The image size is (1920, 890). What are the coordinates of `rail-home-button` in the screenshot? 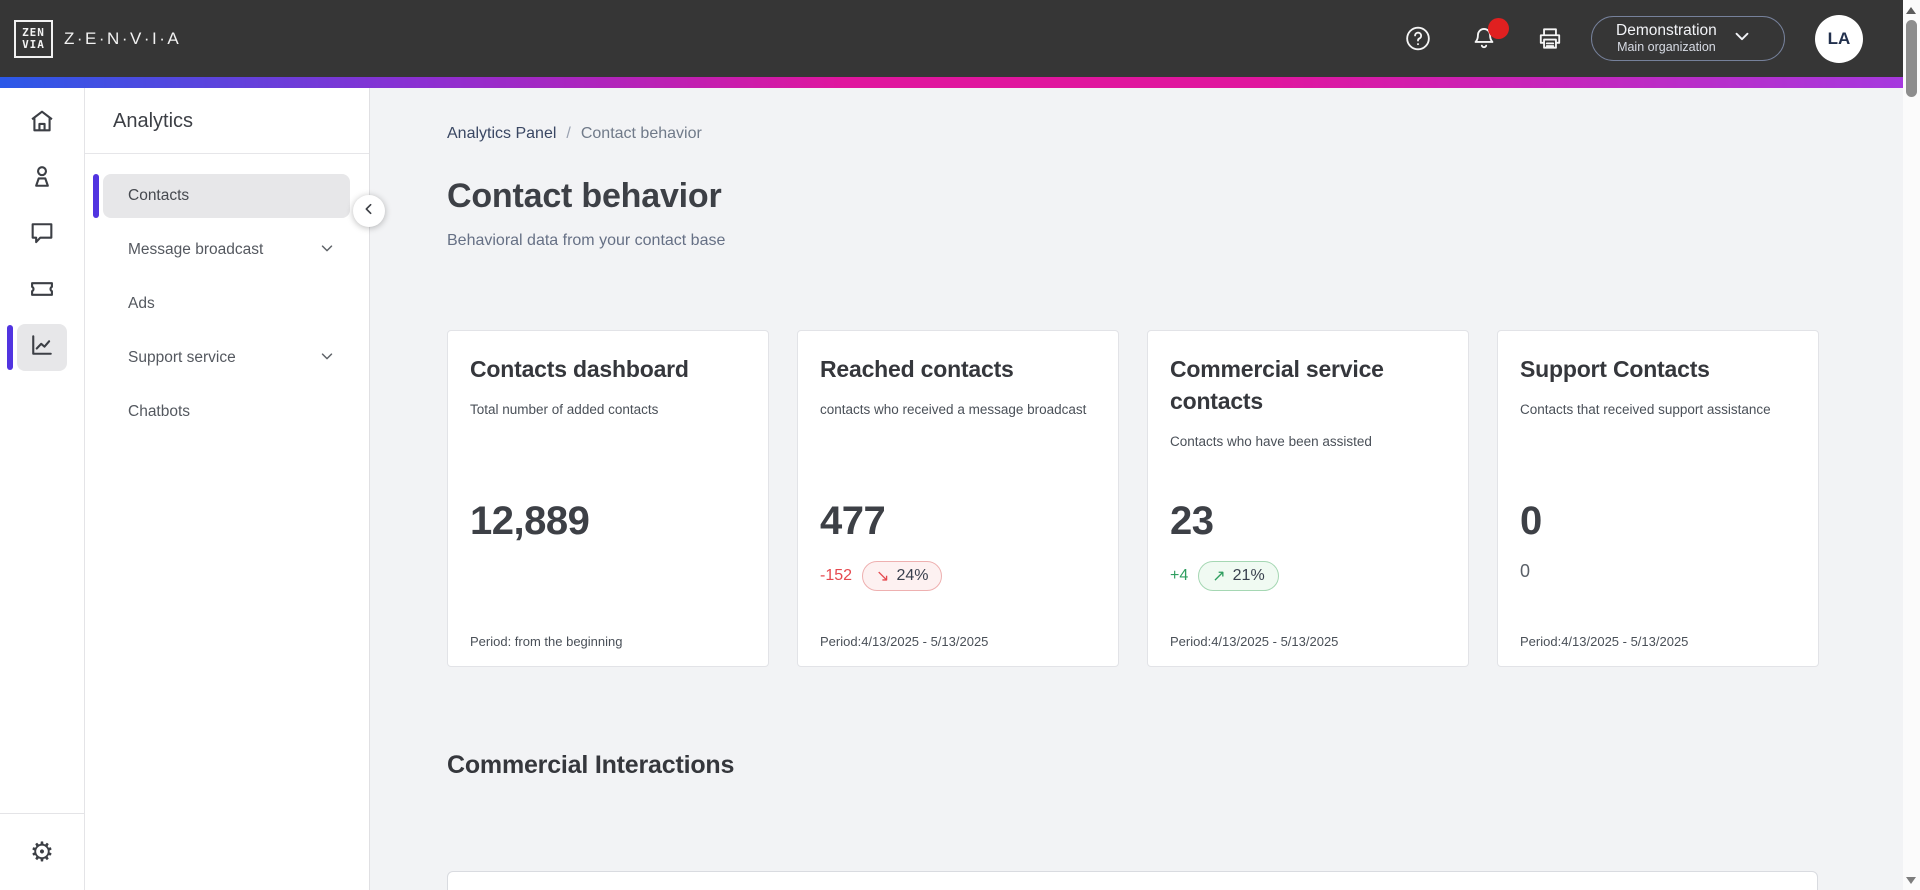 It's located at (42, 123).